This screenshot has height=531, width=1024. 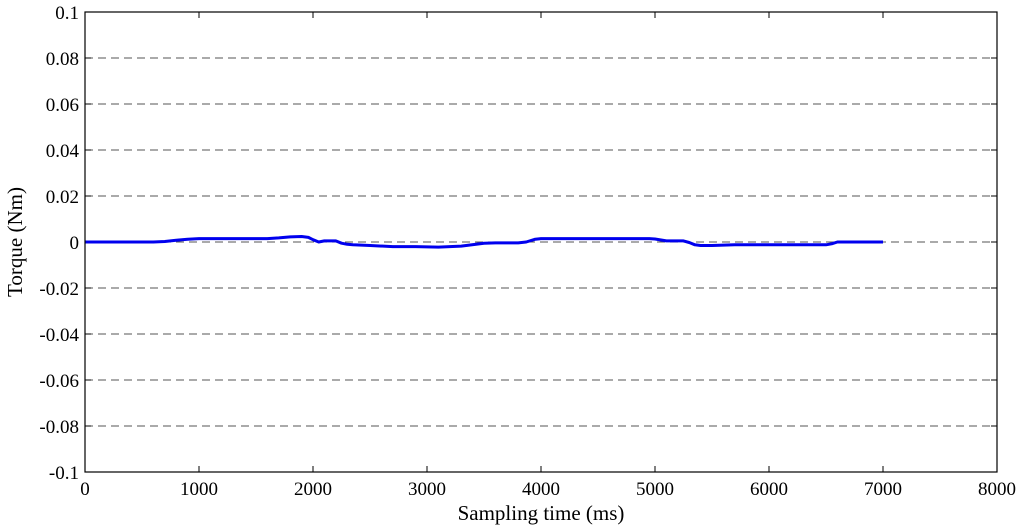 What do you see at coordinates (63, 151) in the screenshot?
I see `y-tick-label: 0.04` at bounding box center [63, 151].